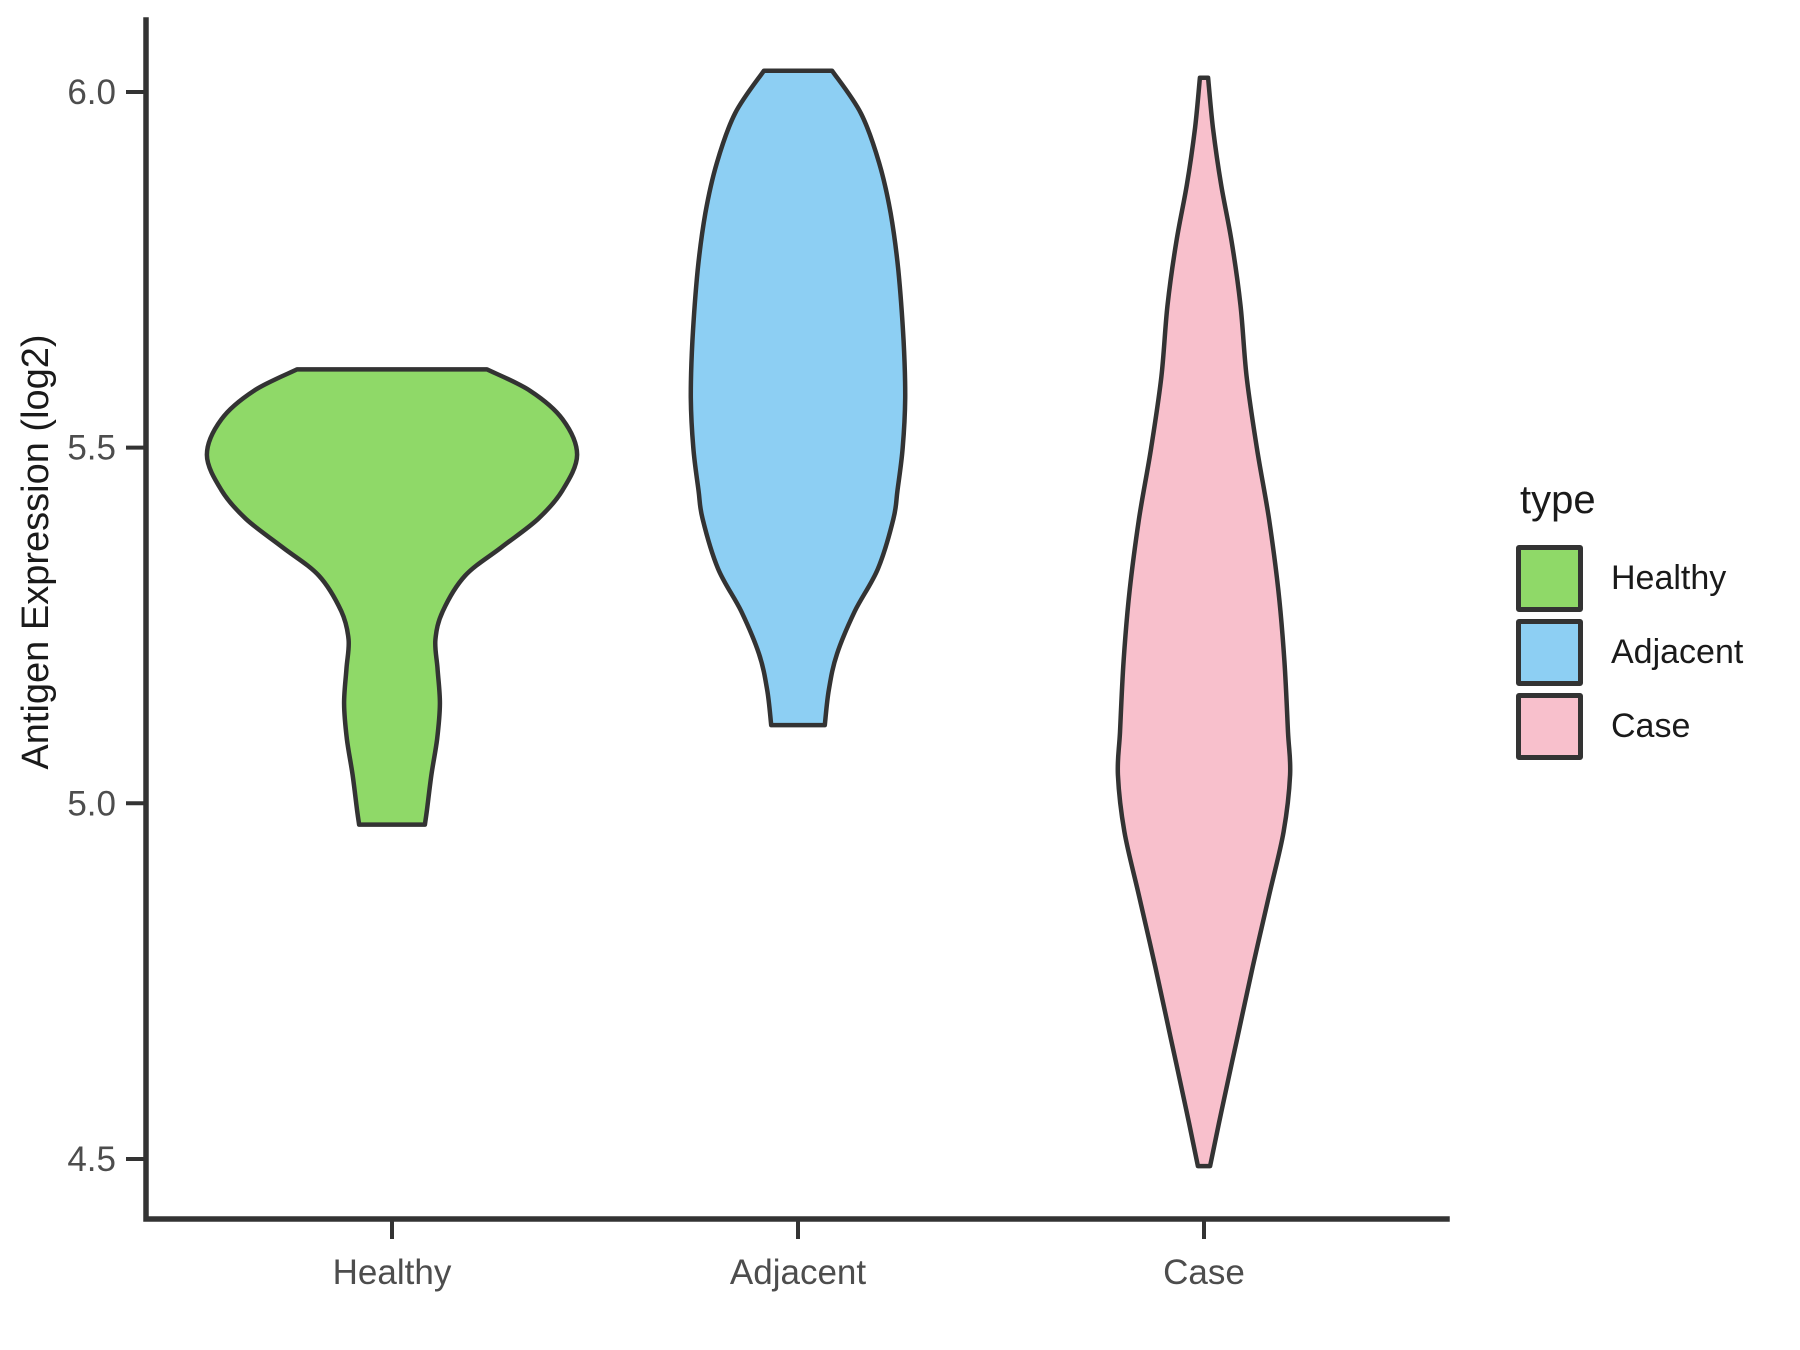 This screenshot has height=1350, width=1800. I want to click on y-tick-label: 5.0, so click(91, 803).